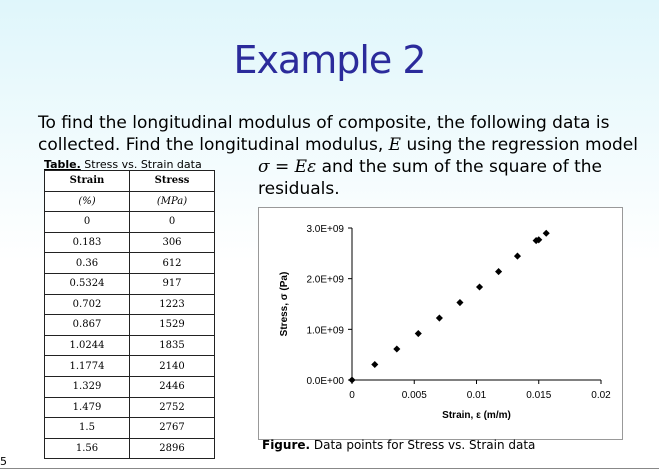 The height and width of the screenshot is (474, 659). Describe the element at coordinates (87, 181) in the screenshot. I see `header-strain: Strain` at that location.